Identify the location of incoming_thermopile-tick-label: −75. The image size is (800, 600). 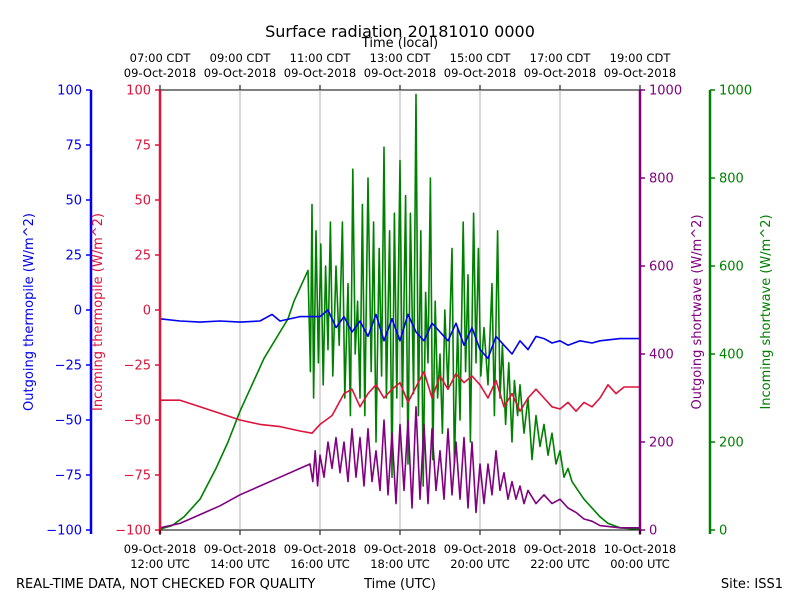
(137, 476).